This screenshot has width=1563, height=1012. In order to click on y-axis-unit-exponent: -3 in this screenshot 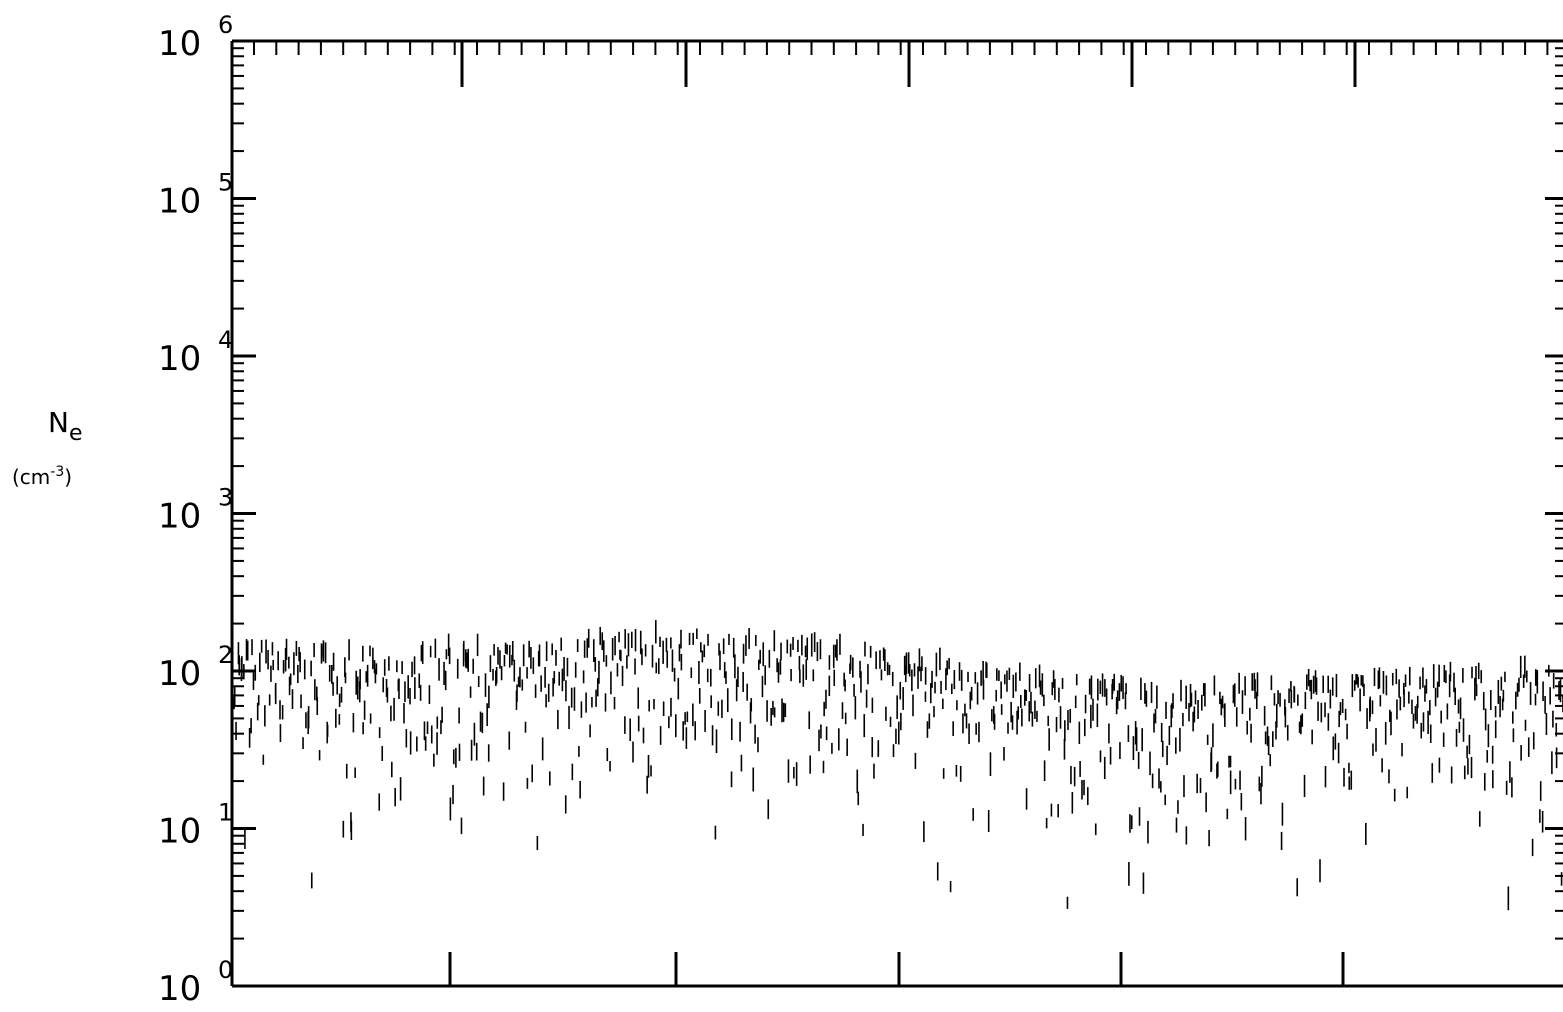, I will do `click(57, 472)`.